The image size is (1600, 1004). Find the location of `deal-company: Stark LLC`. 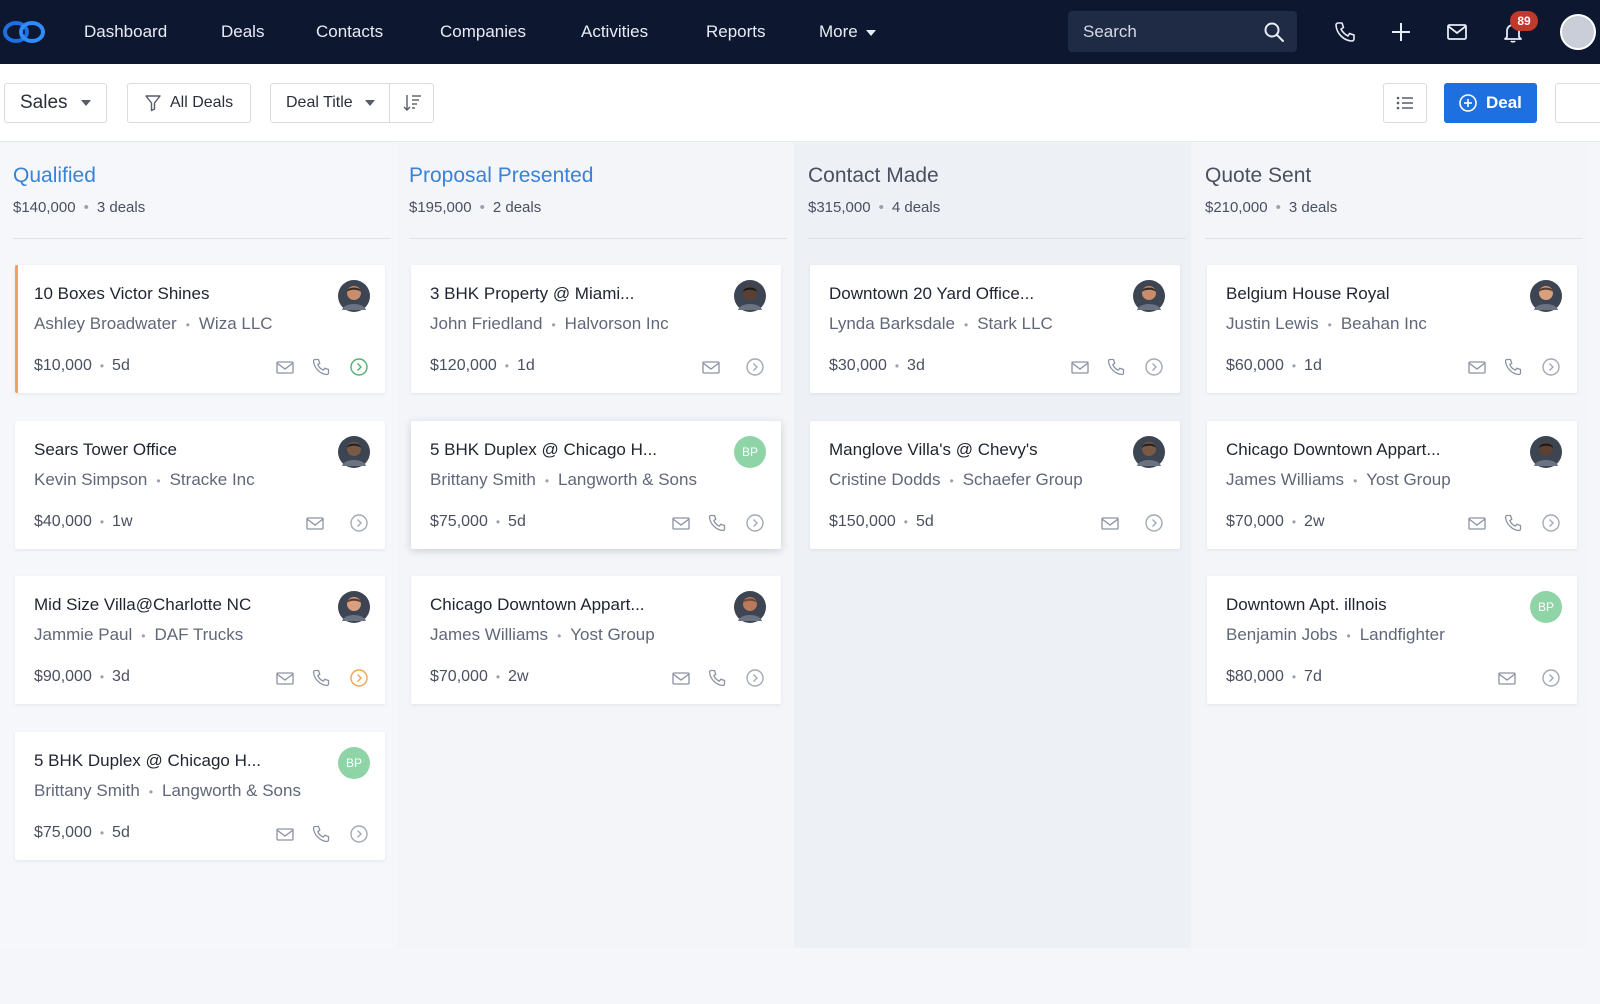

deal-company: Stark LLC is located at coordinates (1015, 323).